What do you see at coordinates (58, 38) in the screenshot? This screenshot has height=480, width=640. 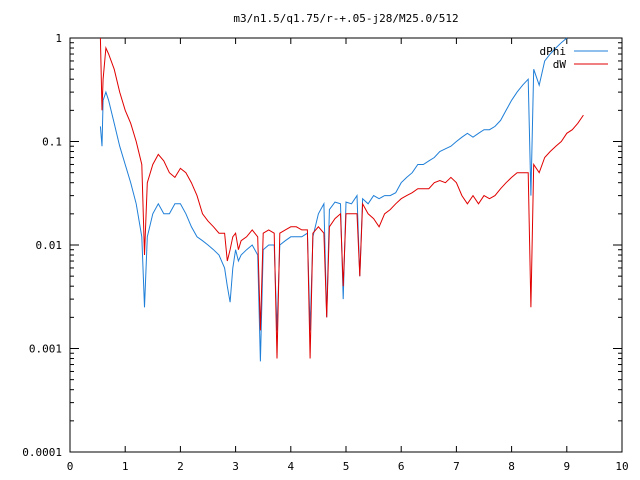 I see `y-tick-label: 1` at bounding box center [58, 38].